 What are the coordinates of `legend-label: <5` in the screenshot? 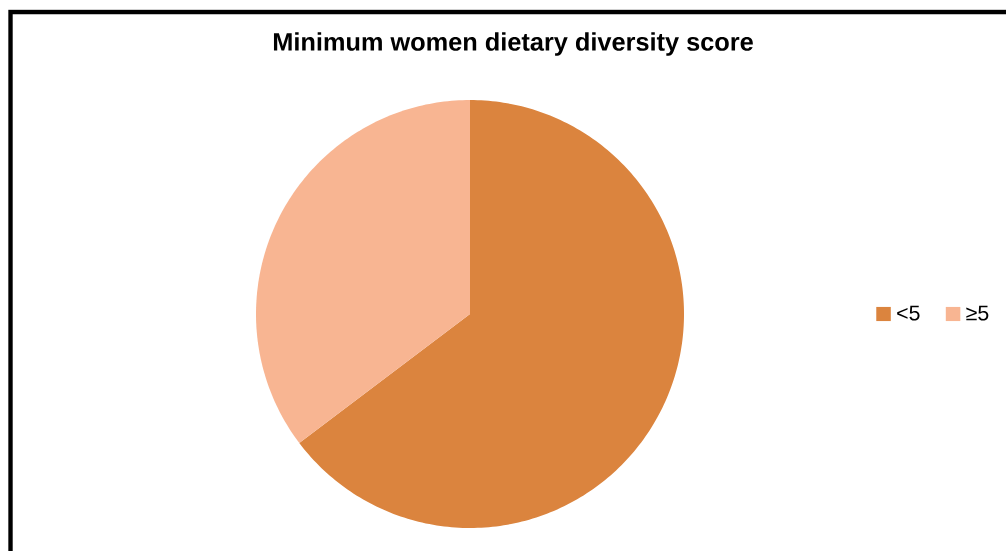 It's located at (908, 313).